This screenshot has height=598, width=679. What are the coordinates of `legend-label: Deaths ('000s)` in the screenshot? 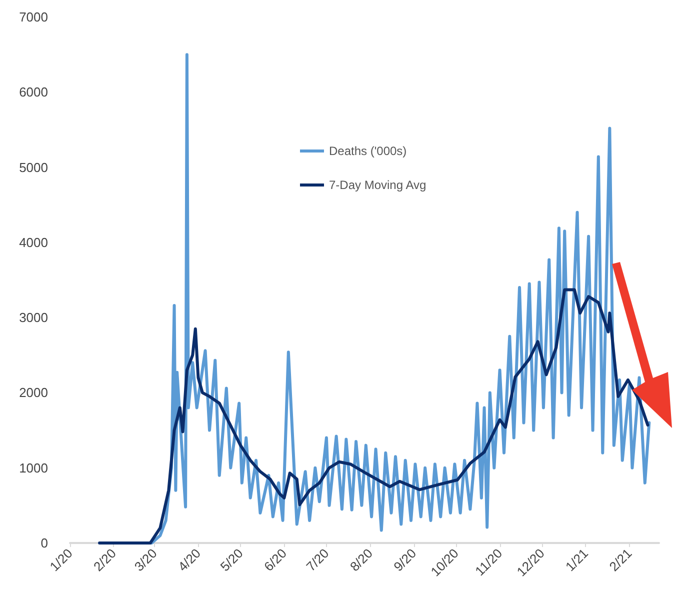 It's located at (368, 151).